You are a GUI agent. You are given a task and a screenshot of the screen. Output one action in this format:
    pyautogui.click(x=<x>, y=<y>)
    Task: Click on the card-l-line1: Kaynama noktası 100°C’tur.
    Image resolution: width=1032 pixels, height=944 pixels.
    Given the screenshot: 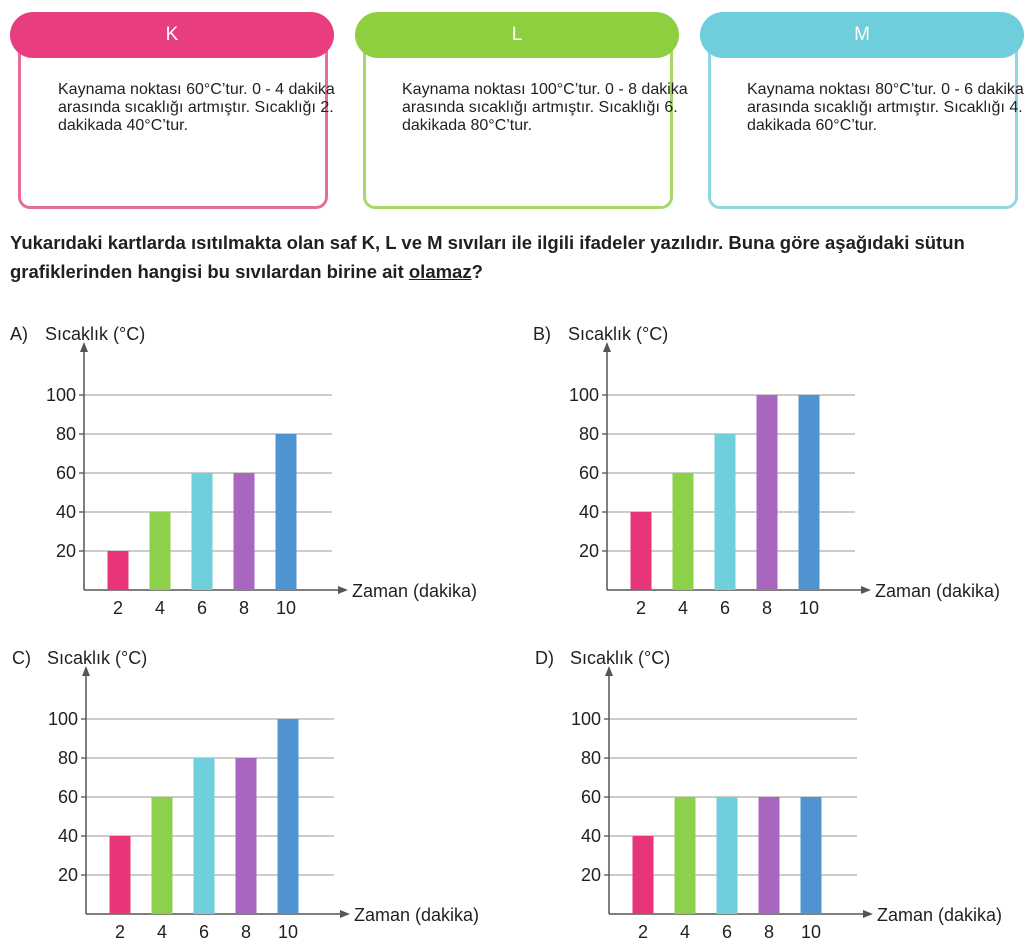 What is the action you would take?
    pyautogui.click(x=501, y=89)
    